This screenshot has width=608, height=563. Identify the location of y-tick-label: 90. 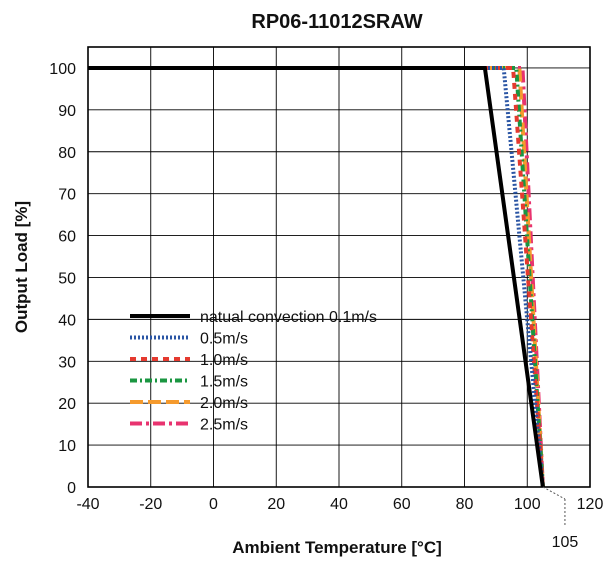
(67, 111).